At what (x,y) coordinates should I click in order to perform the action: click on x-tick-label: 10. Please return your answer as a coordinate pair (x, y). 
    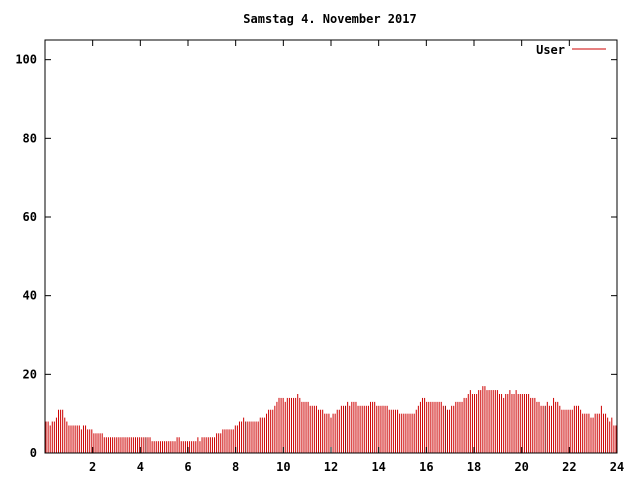
    Looking at the image, I should click on (283, 467).